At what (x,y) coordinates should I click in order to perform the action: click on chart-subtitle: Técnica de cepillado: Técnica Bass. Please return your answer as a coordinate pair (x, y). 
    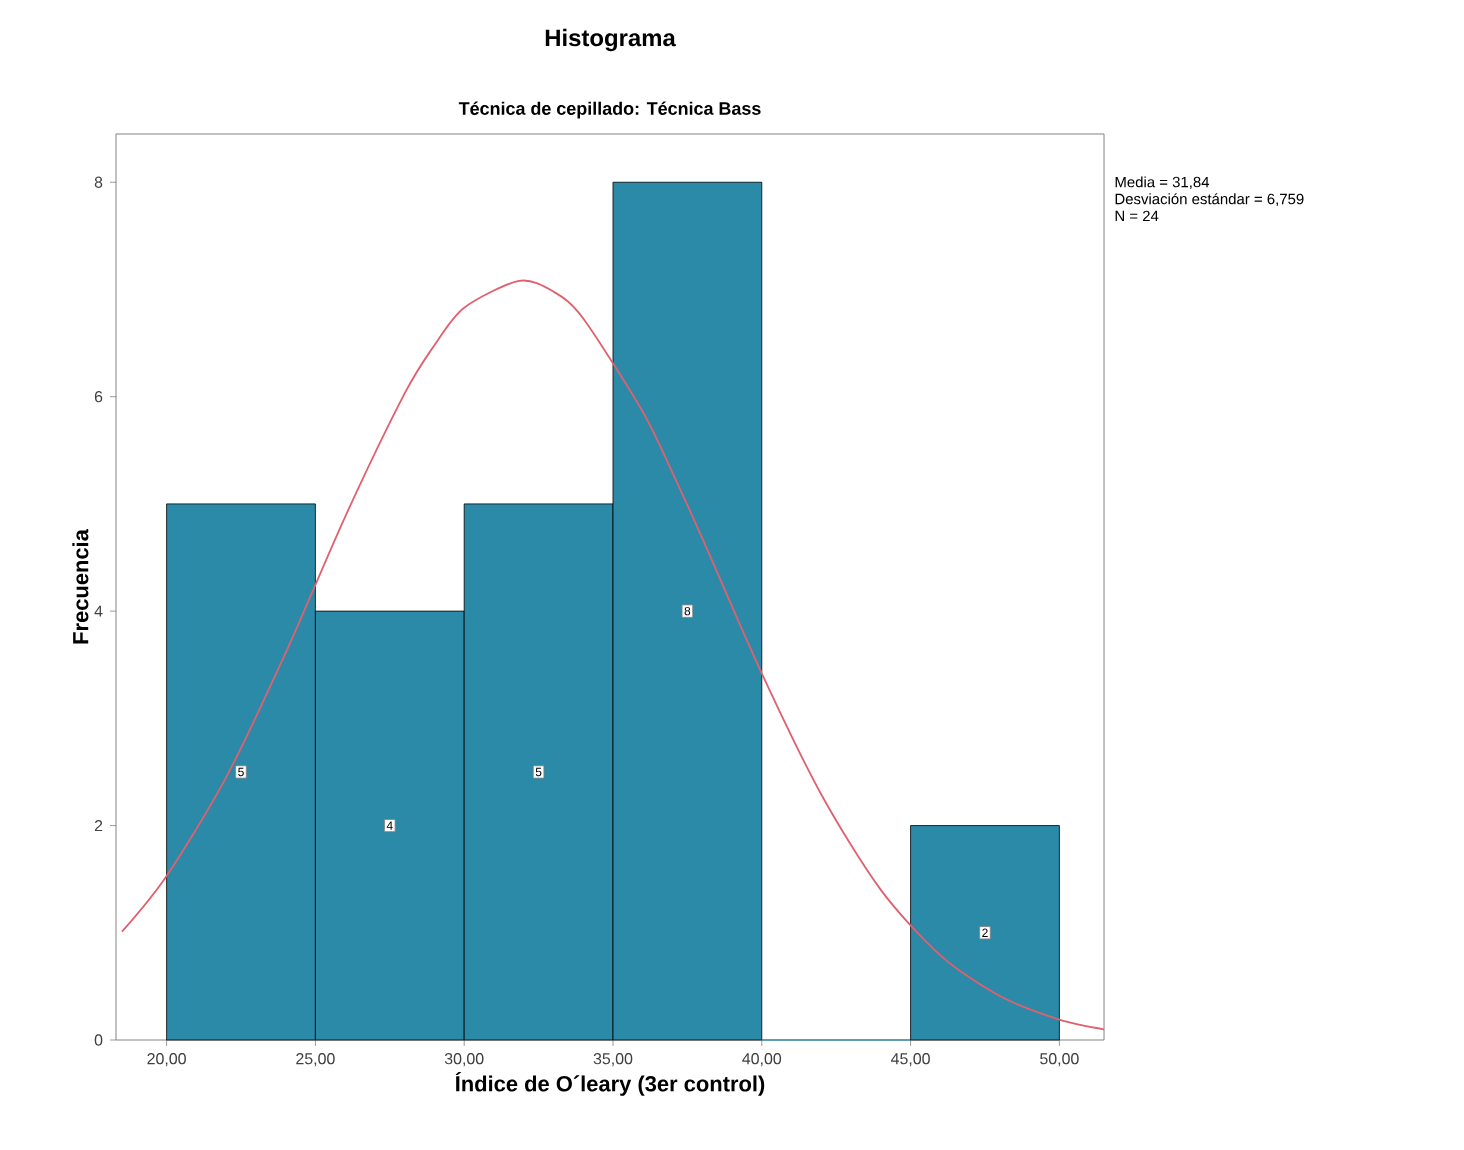
    Looking at the image, I should click on (609, 110).